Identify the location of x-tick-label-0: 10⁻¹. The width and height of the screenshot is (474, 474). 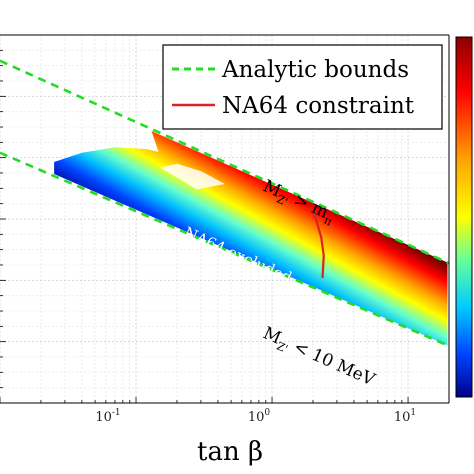
(107, 416).